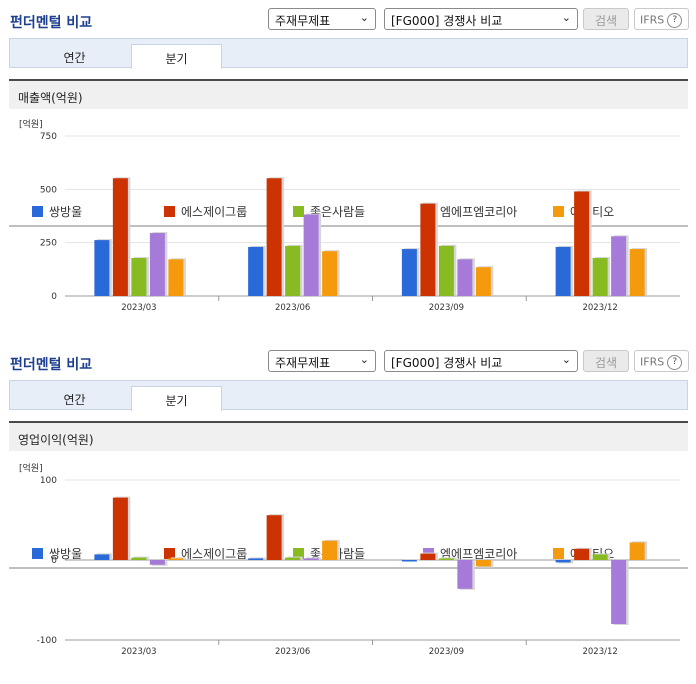  I want to click on legend-label: 엠에프엠코리아, so click(479, 554).